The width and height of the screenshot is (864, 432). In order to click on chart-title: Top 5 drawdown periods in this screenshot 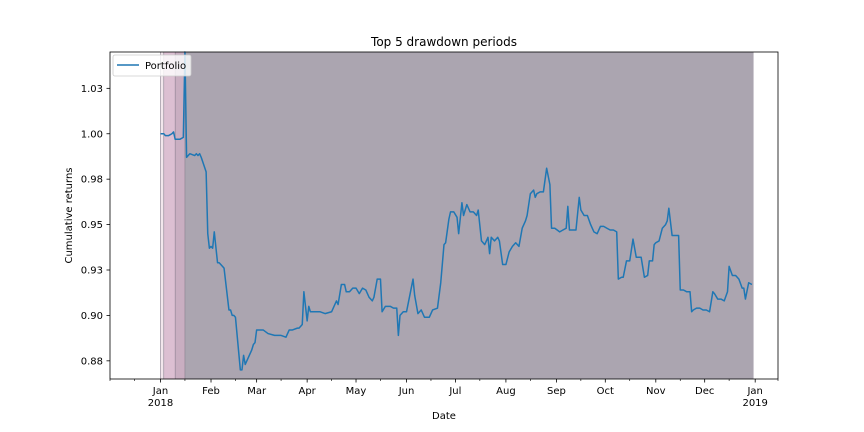, I will do `click(443, 42)`.